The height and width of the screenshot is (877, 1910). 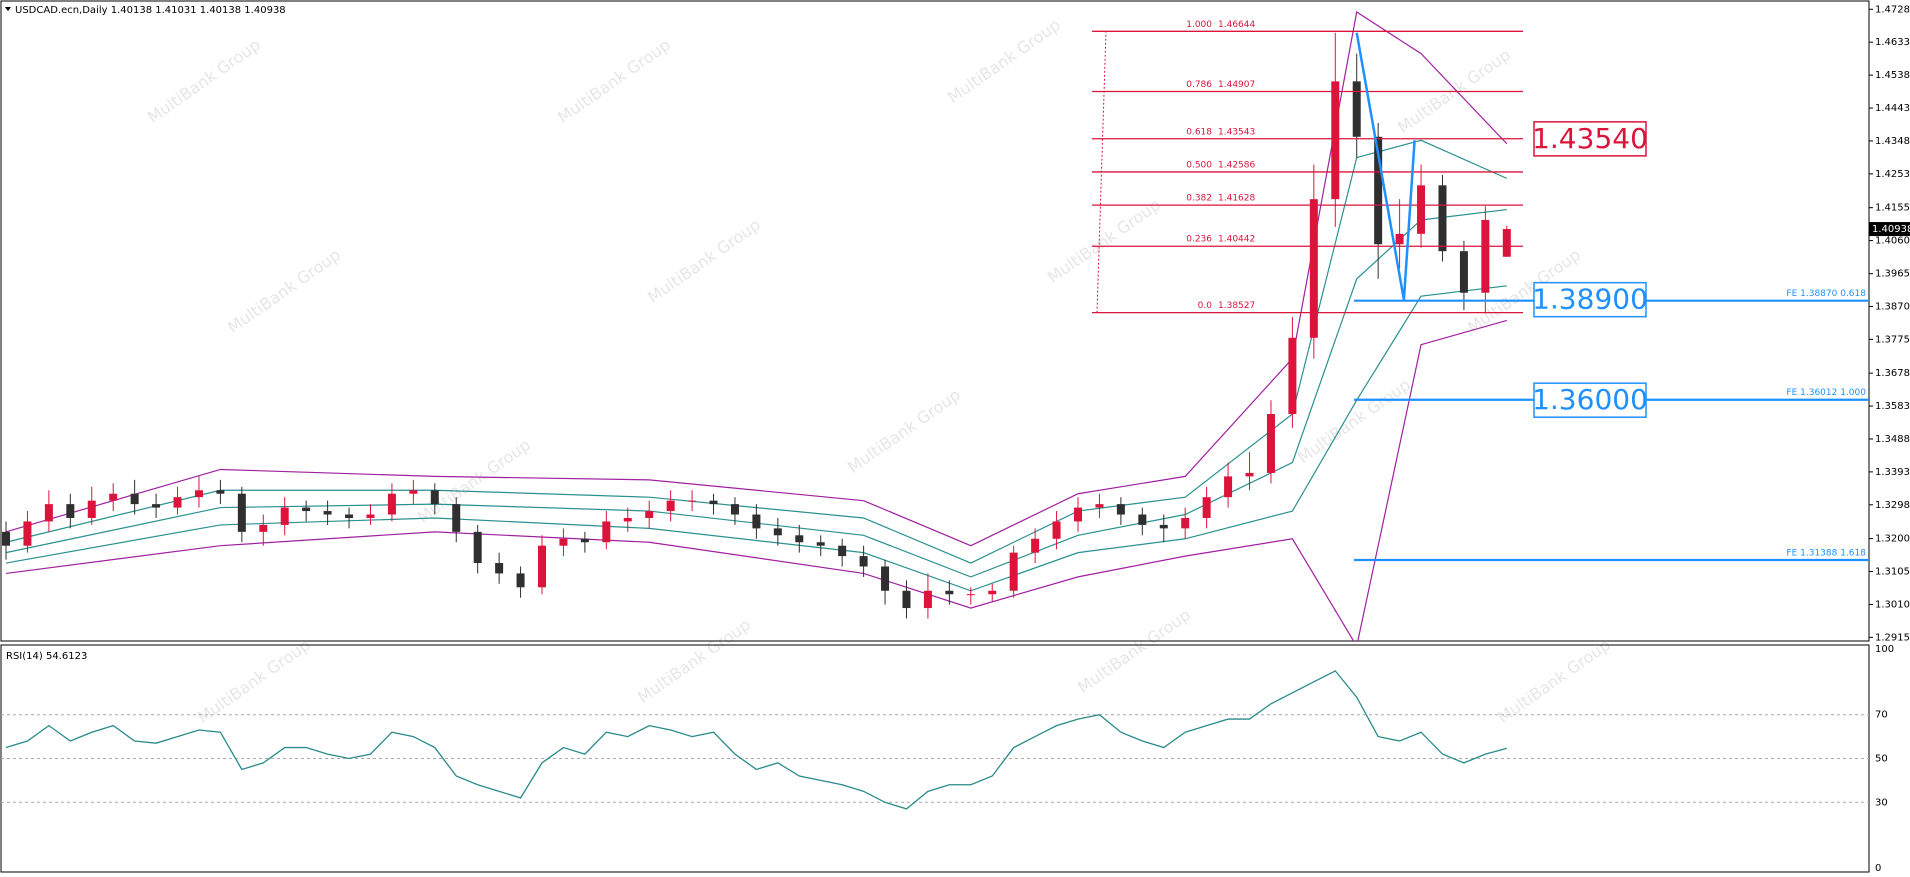 I want to click on target-box, so click(x=1590, y=139).